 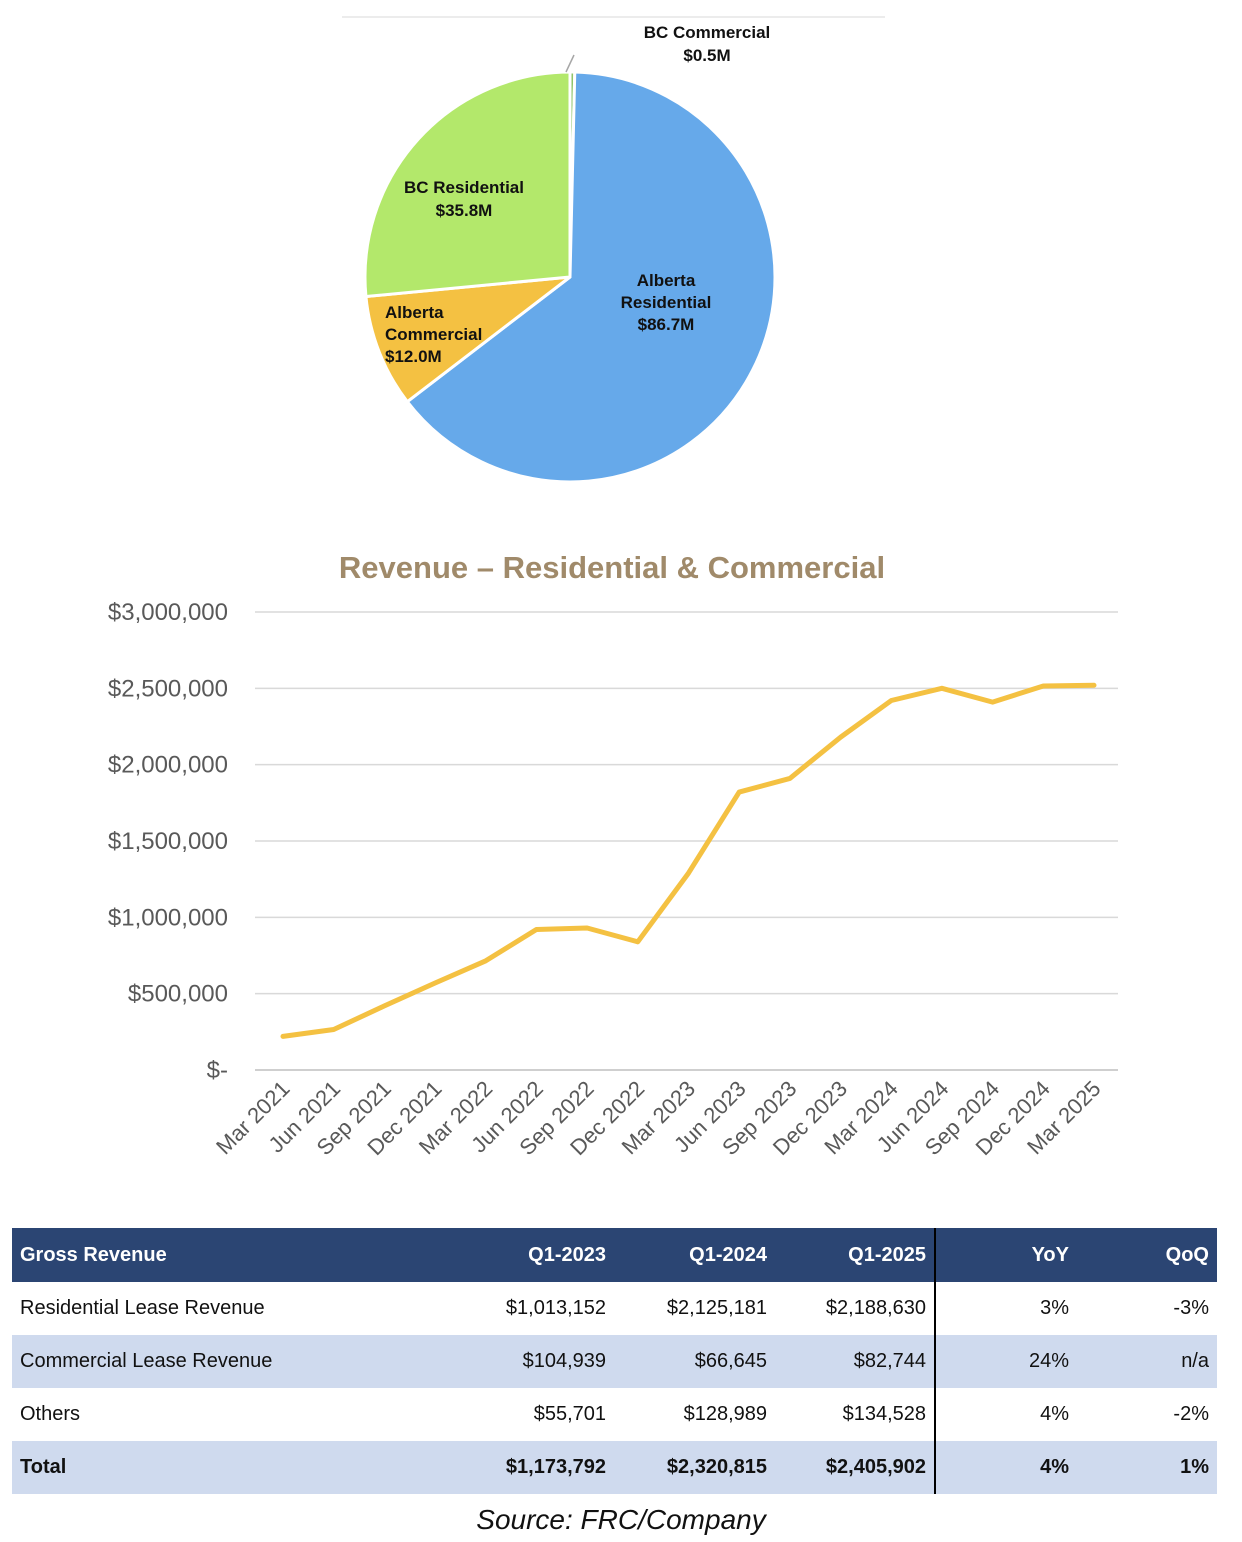 I want to click on pie-label-bc-residential-1: BC Residential, so click(x=464, y=187).